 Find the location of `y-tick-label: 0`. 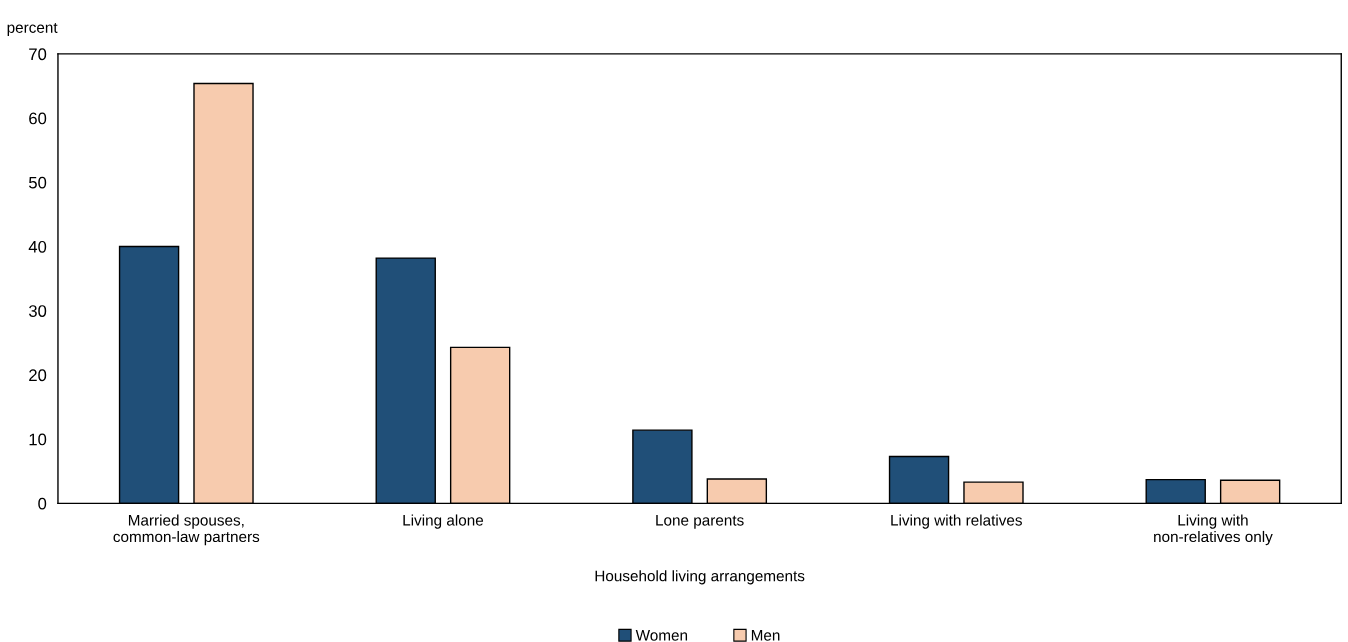

y-tick-label: 0 is located at coordinates (42, 503).